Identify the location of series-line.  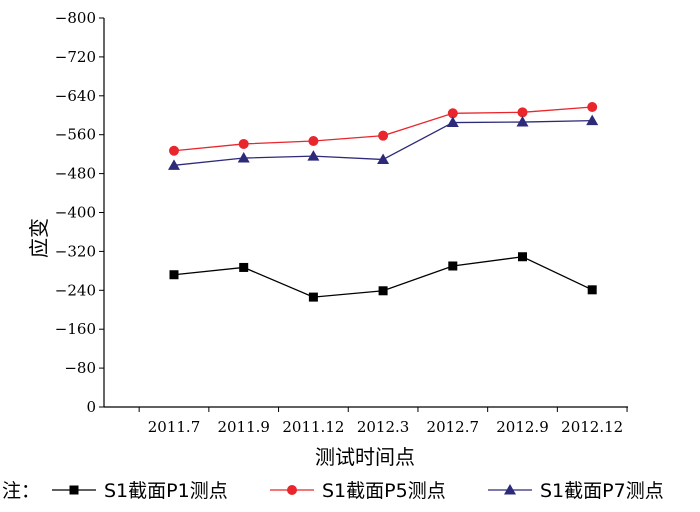
(383, 129).